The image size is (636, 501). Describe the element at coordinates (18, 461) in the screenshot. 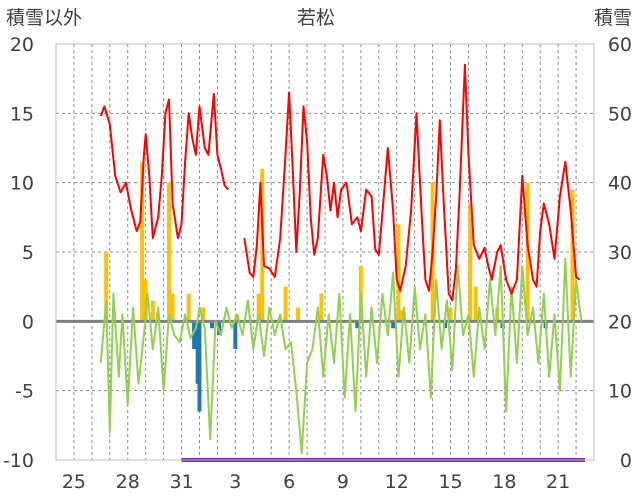

I see `left-tick-label: -10` at that location.